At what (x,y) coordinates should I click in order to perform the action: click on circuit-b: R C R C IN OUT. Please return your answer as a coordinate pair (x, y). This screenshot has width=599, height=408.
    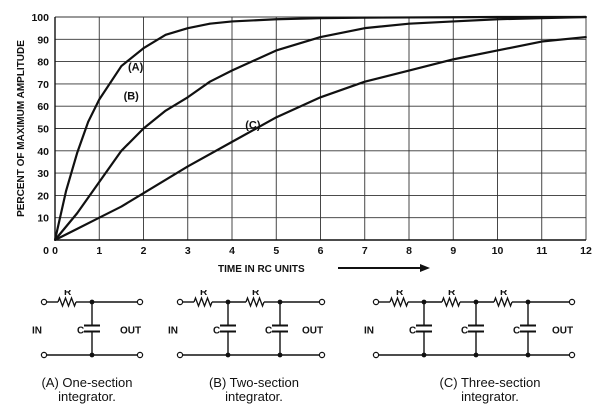
    Looking at the image, I should click on (247, 324).